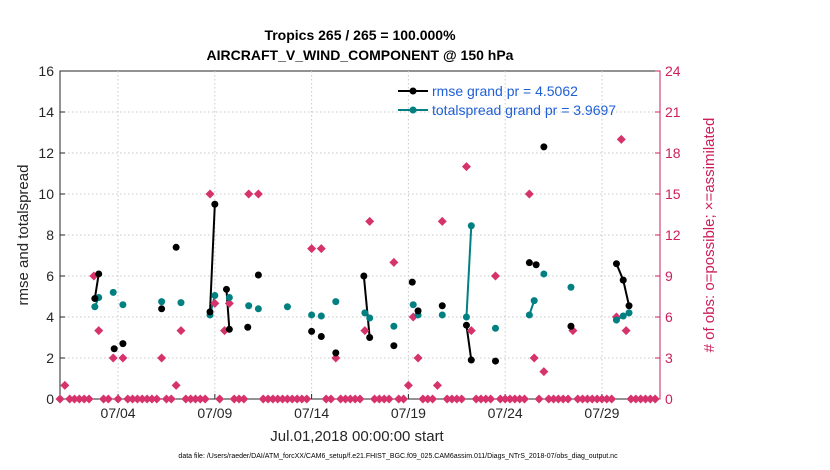 The height and width of the screenshot is (470, 830). Describe the element at coordinates (50, 317) in the screenshot. I see `y-tick-label-left: 4` at that location.